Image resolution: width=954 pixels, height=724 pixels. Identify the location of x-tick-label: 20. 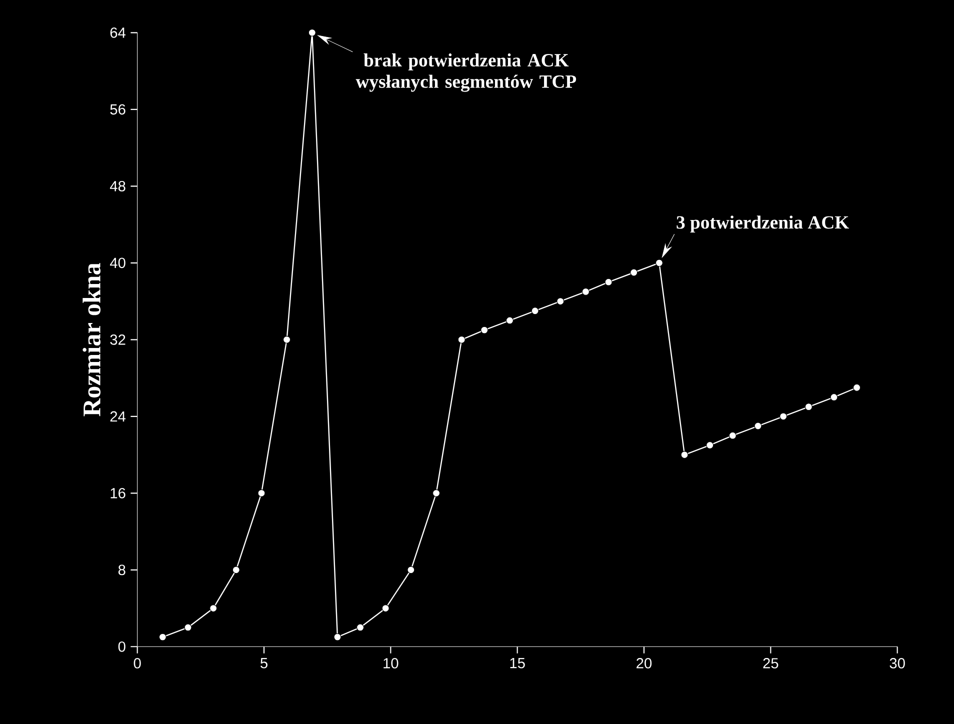
(644, 663).